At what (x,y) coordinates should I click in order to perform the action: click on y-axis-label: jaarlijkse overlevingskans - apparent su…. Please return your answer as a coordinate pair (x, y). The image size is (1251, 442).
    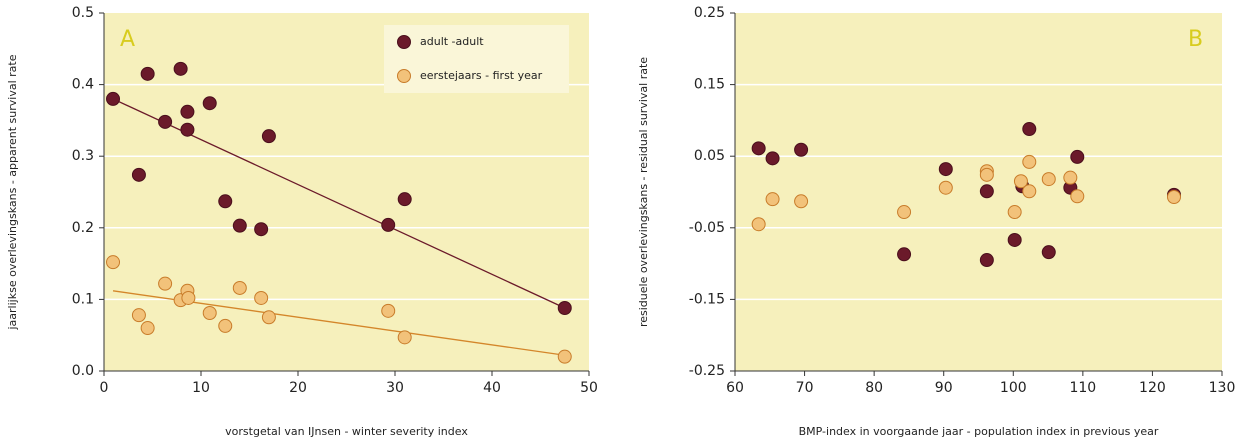
    Looking at the image, I should click on (12, 192).